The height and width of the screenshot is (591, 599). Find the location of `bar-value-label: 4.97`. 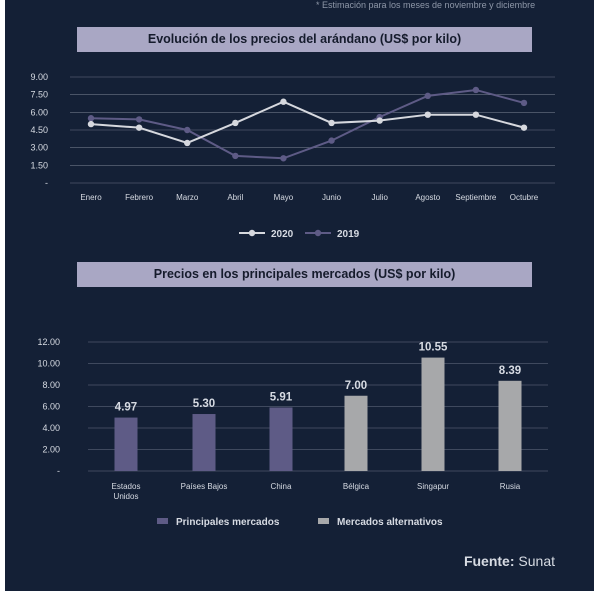

bar-value-label: 4.97 is located at coordinates (126, 408).